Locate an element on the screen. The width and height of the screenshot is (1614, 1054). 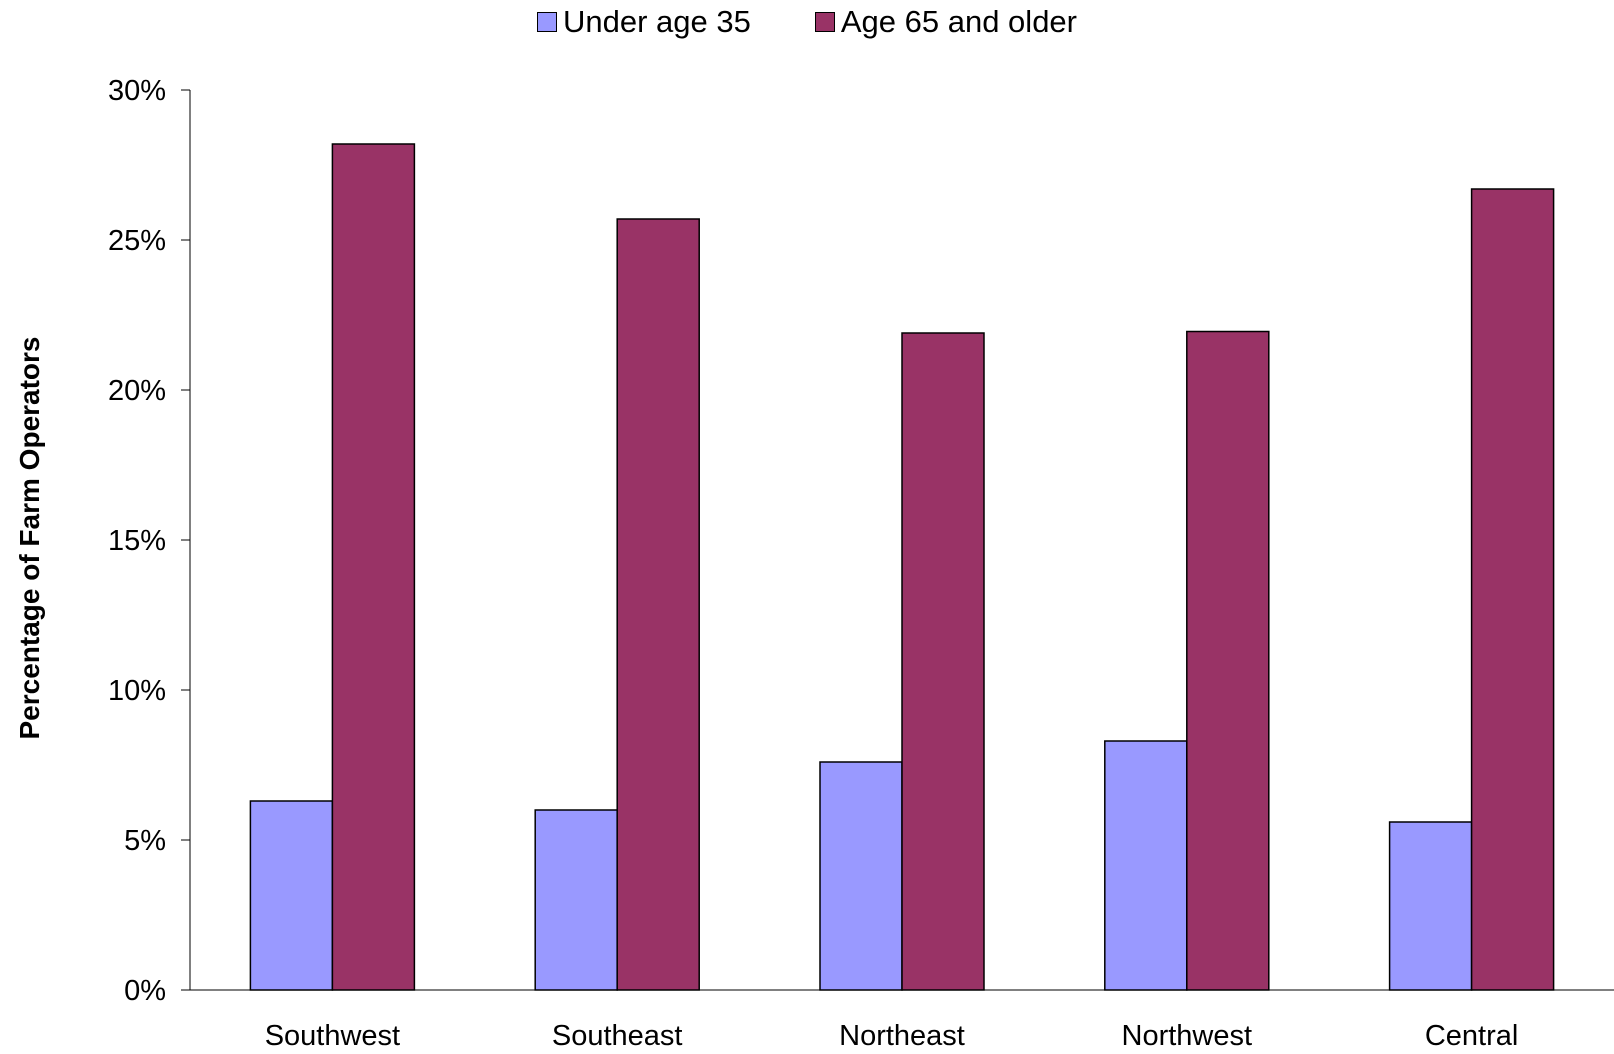
legend-label-under-35: Under age 35 is located at coordinates (656, 21).